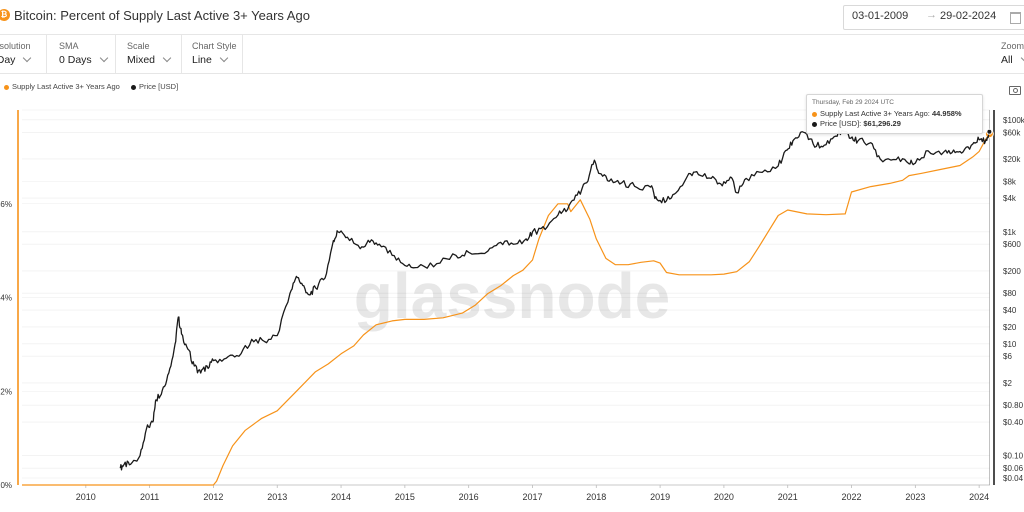 The image size is (1024, 512). I want to click on date-to-input: 29-02-2024, so click(968, 16).